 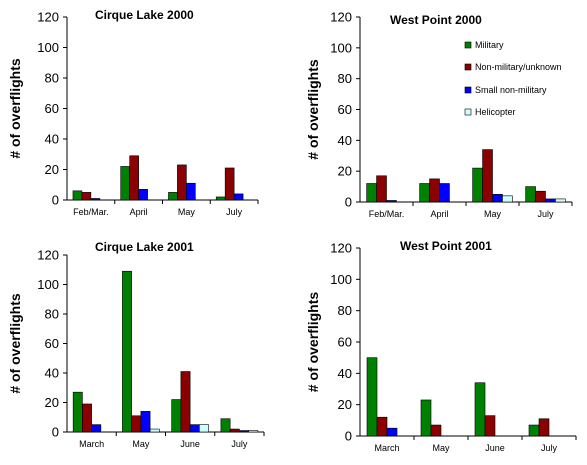 What do you see at coordinates (507, 199) in the screenshot?
I see `bar-helicopter-may` at bounding box center [507, 199].